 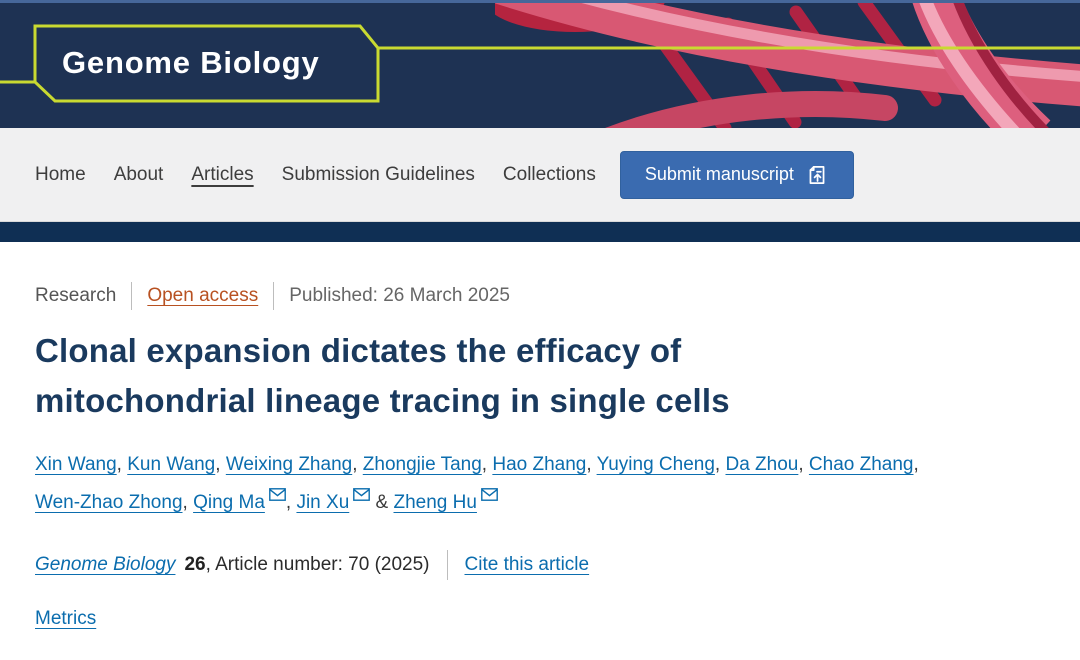 What do you see at coordinates (203, 295) in the screenshot?
I see `open-access-link: Open access` at bounding box center [203, 295].